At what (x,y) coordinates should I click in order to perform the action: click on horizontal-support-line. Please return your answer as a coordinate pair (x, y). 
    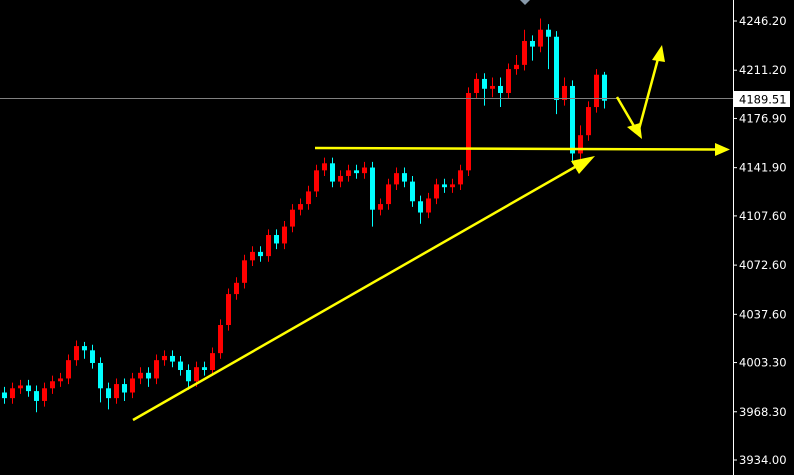
    Looking at the image, I should click on (516, 148).